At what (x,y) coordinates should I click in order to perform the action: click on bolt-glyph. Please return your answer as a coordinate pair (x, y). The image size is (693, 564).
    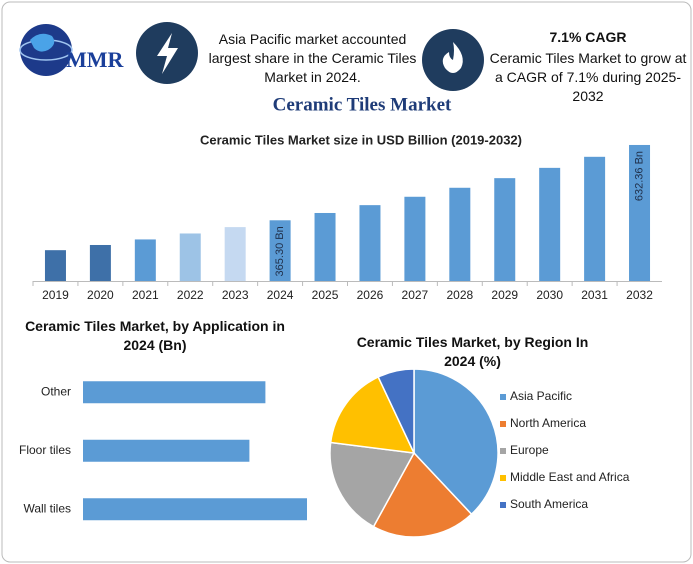
    Looking at the image, I should click on (167, 53).